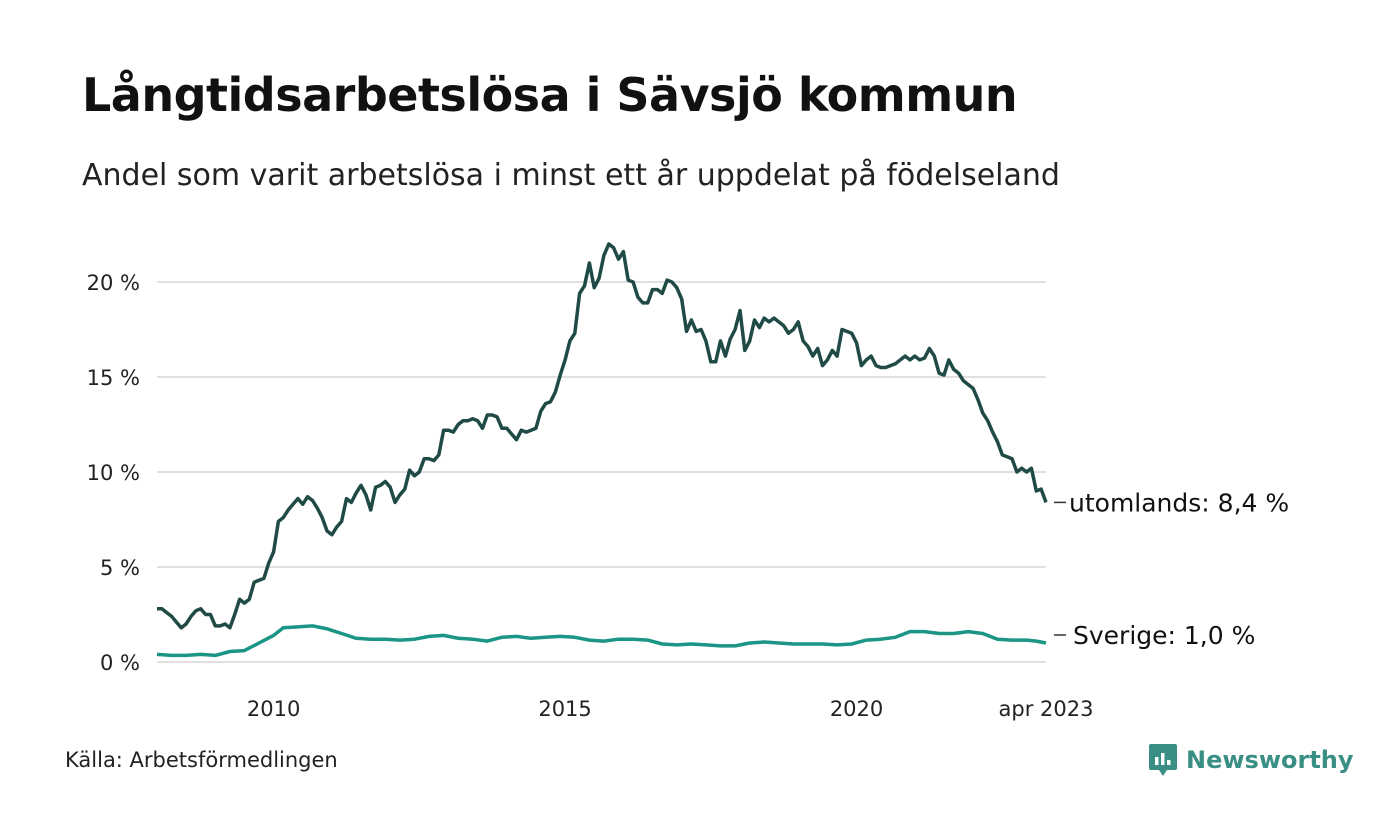 Image resolution: width=1400 pixels, height=840 pixels. I want to click on y-axis-ticks: 0 % 5 % 10 % 15 % 20 %, so click(113, 473).